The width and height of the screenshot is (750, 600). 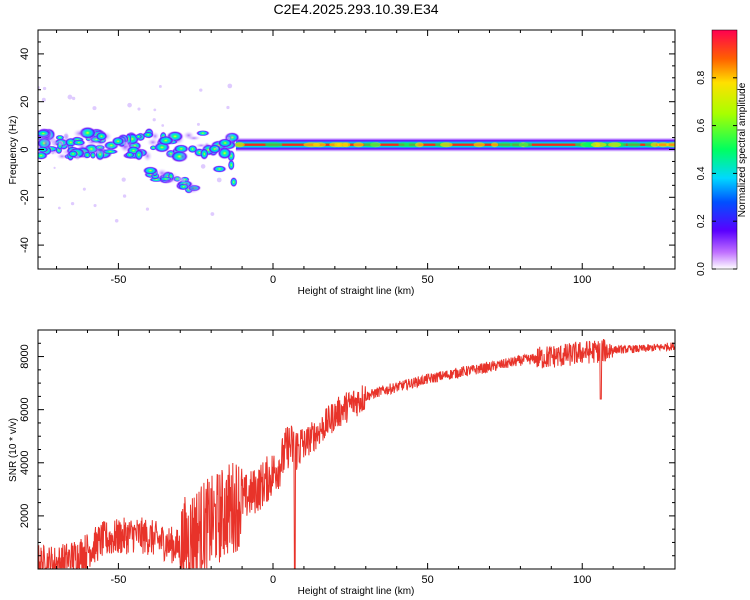 What do you see at coordinates (25, 197) in the screenshot?
I see `spectrogram-y-tick-label: -20` at bounding box center [25, 197].